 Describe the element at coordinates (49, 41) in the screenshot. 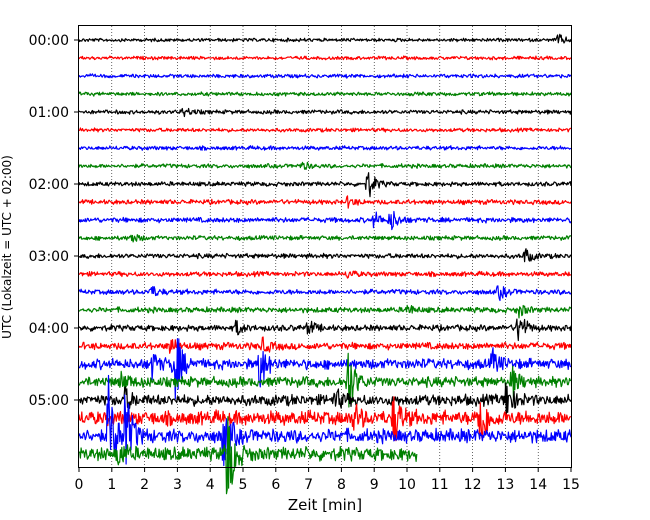

I see `y-tick-label-0: 00:00` at that location.